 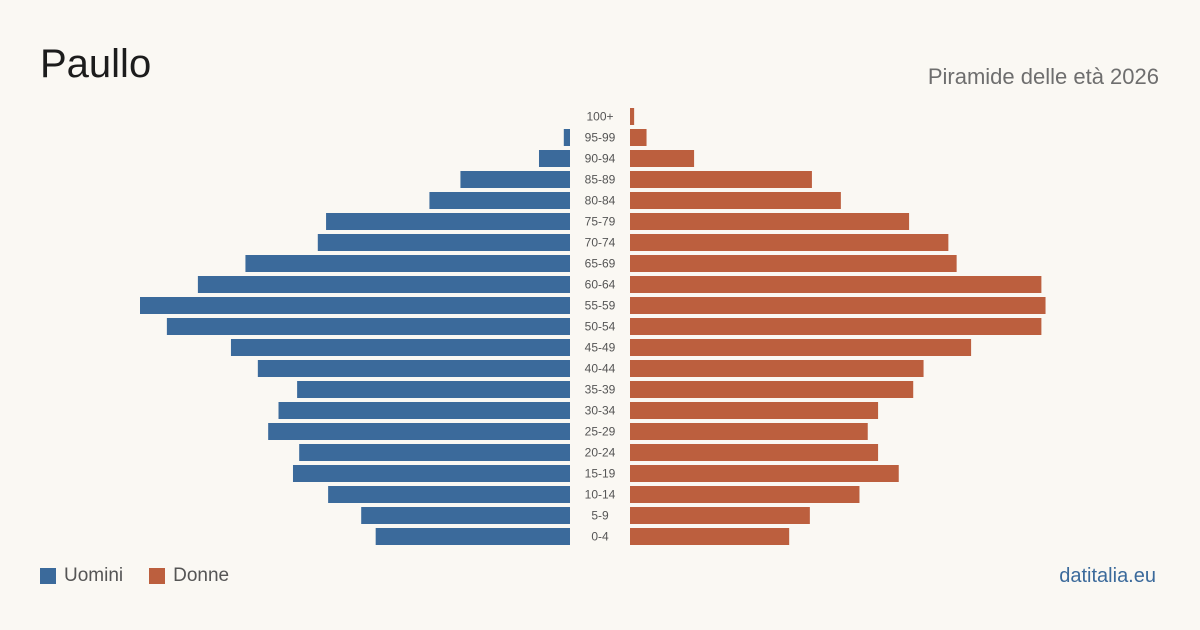 What do you see at coordinates (1043, 76) in the screenshot?
I see `chart-subtitle: Piramide delle età 2026` at bounding box center [1043, 76].